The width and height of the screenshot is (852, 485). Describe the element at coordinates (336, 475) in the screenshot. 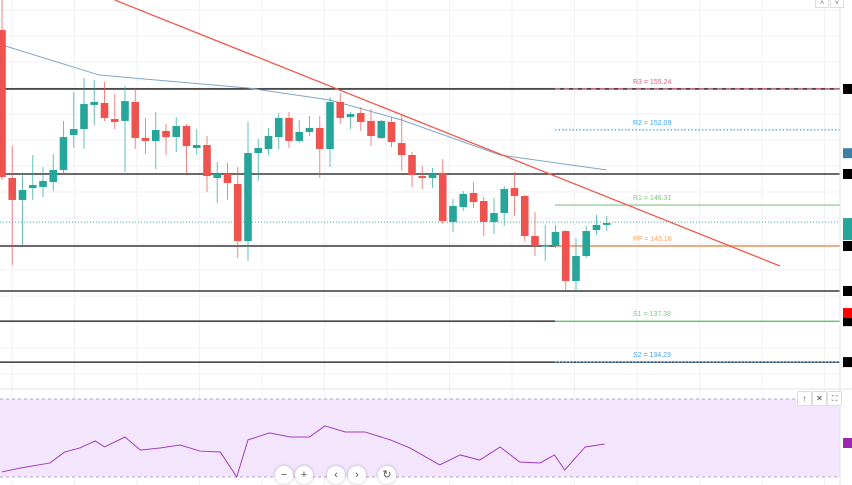

I see `scroll-left-button: ‹` at that location.